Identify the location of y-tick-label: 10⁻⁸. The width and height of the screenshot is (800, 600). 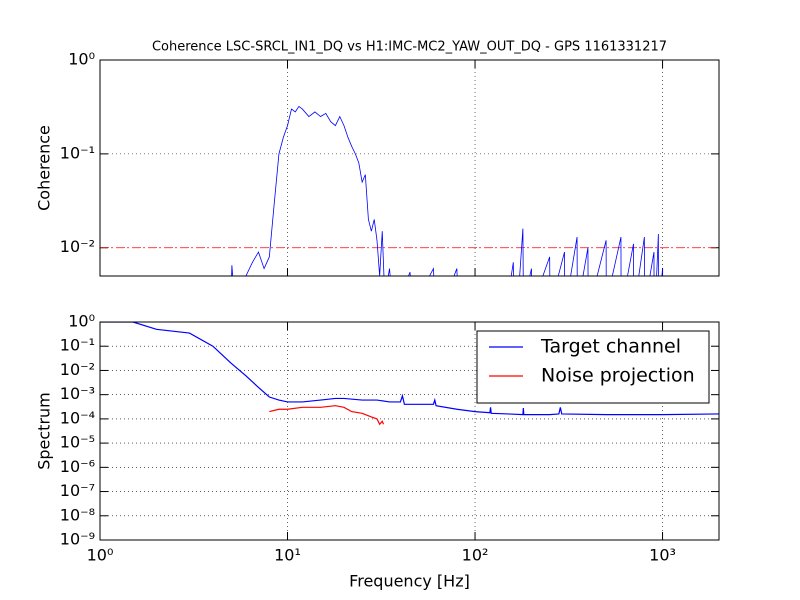
(77, 514).